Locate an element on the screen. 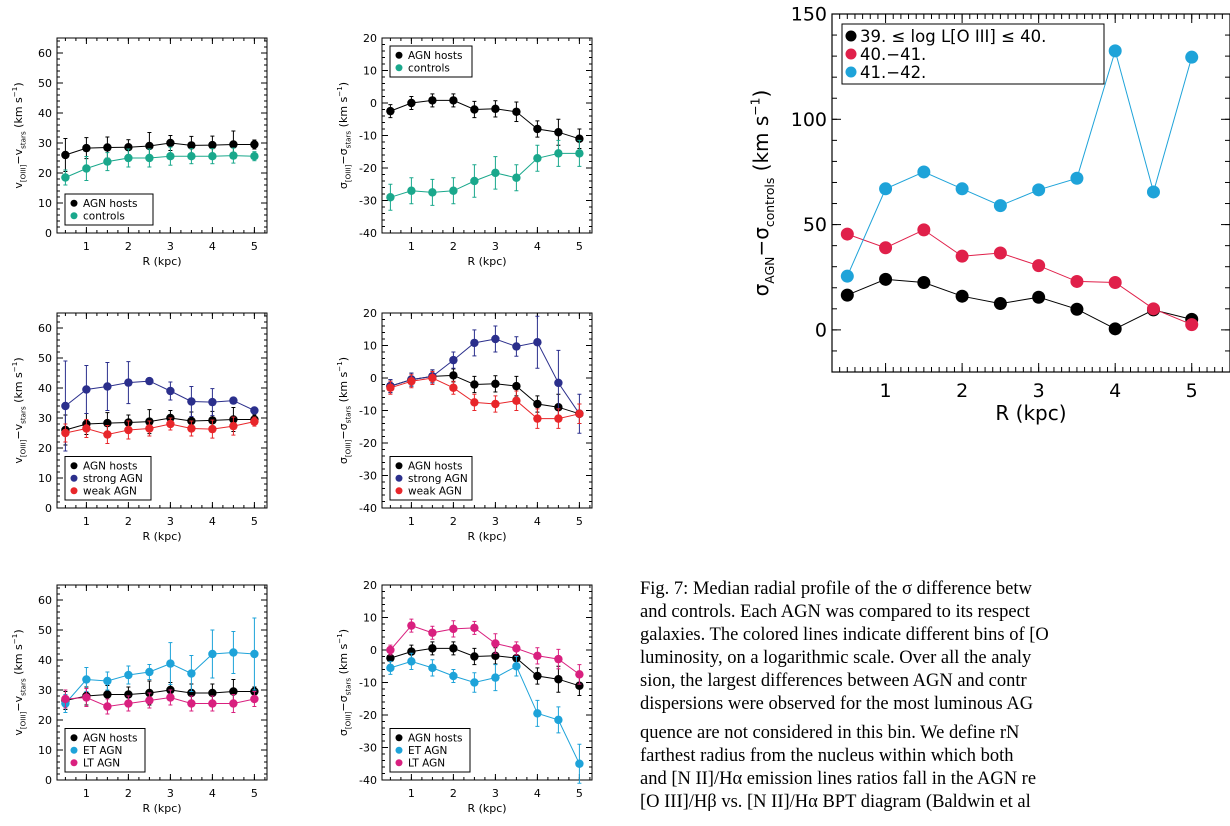 The image size is (1230, 826). y-tick-label: 100 is located at coordinates (809, 120).